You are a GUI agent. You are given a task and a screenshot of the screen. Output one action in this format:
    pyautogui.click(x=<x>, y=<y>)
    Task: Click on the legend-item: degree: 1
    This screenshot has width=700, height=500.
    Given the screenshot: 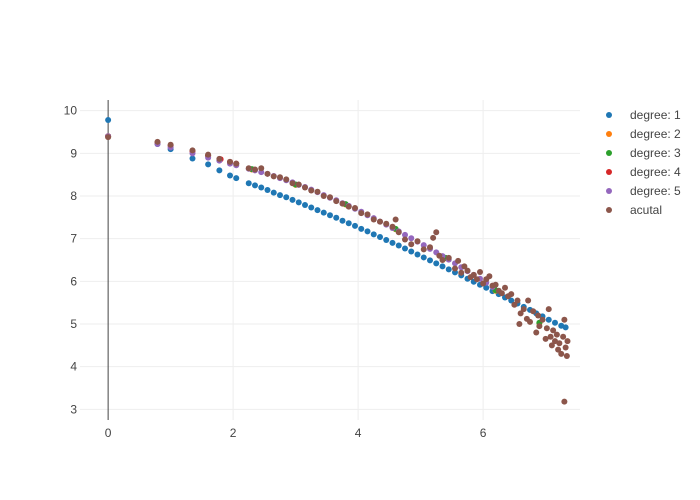 What is the action you would take?
    pyautogui.click(x=643, y=115)
    